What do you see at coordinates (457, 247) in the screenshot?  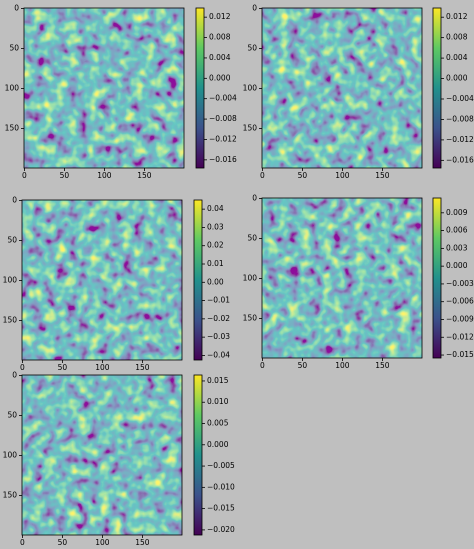 I see `colorbar-tick-label: 0.003` at bounding box center [457, 247].